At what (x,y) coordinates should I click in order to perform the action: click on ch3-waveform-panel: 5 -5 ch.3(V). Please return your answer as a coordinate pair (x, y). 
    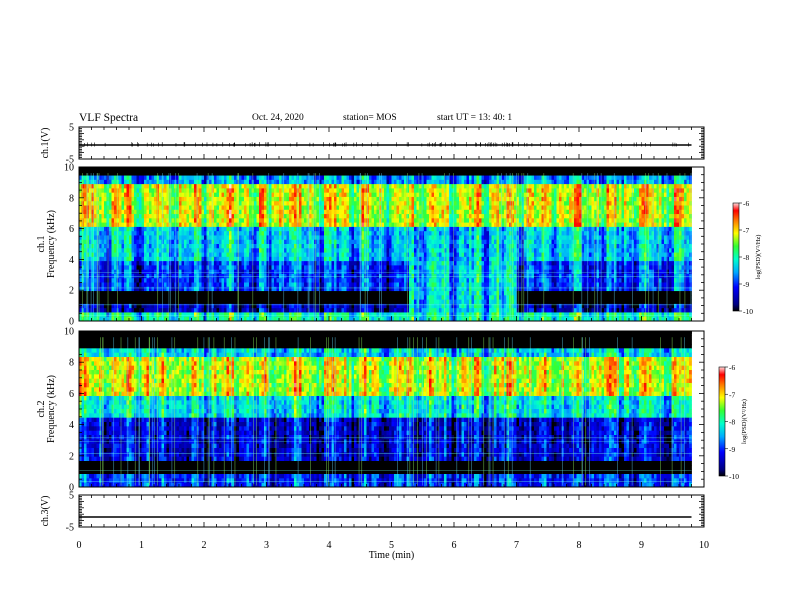
    Looking at the image, I should click on (372, 512).